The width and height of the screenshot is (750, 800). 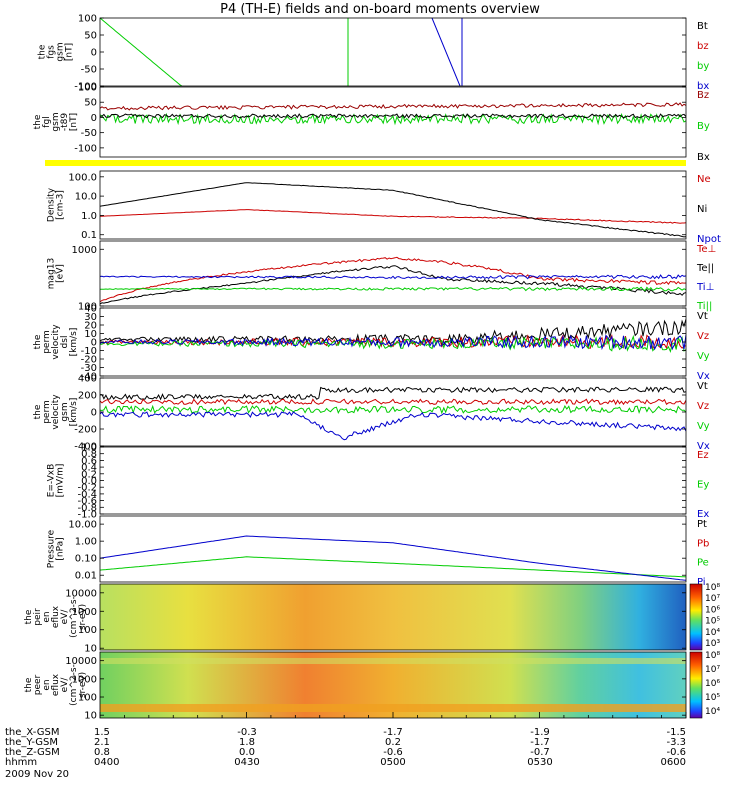 I want to click on panel-frame-density, so click(x=393, y=205).